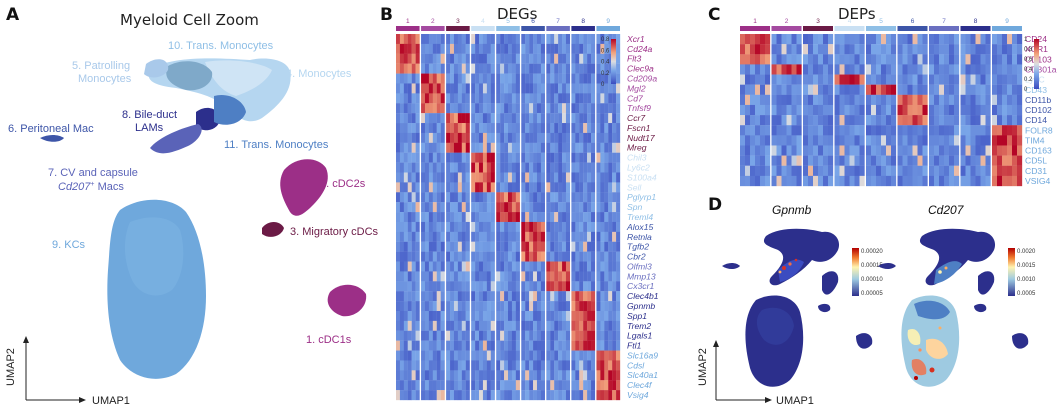 The image size is (1062, 411). I want to click on label-cd207-rest: Macs, so click(110, 187).